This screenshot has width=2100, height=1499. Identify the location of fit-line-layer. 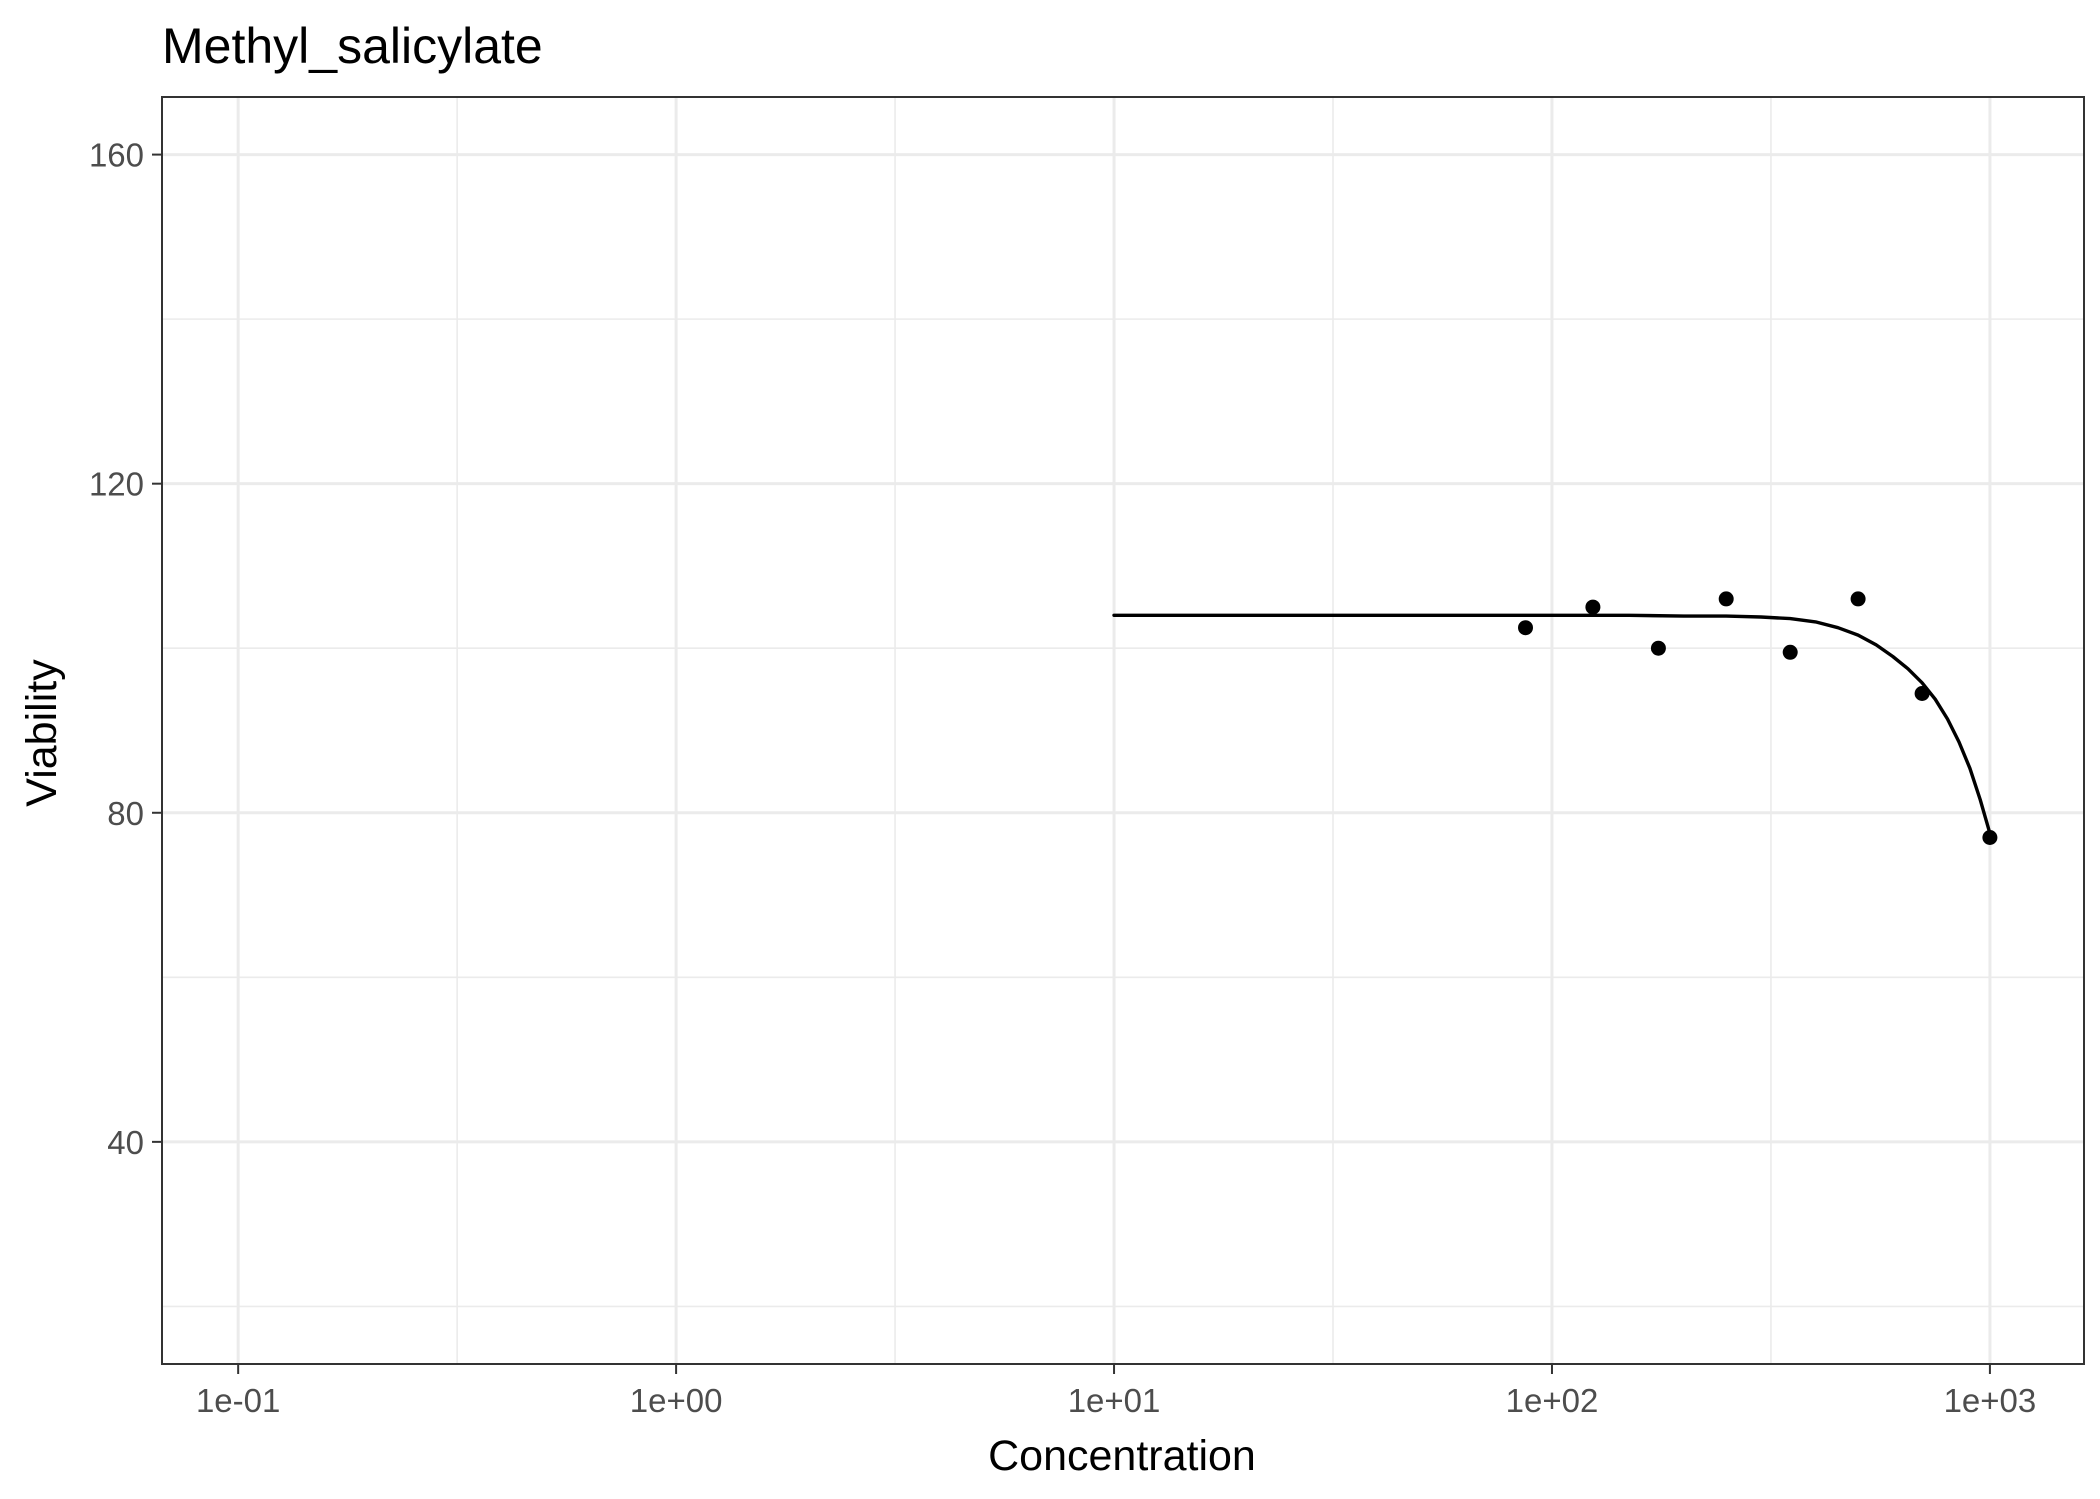
(1552, 724).